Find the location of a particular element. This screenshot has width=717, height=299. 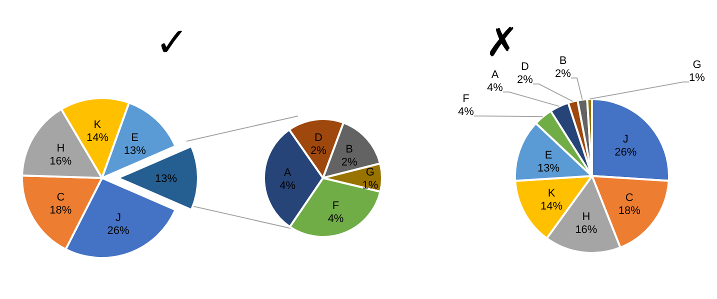

chart-title: ✓ is located at coordinates (172, 43).